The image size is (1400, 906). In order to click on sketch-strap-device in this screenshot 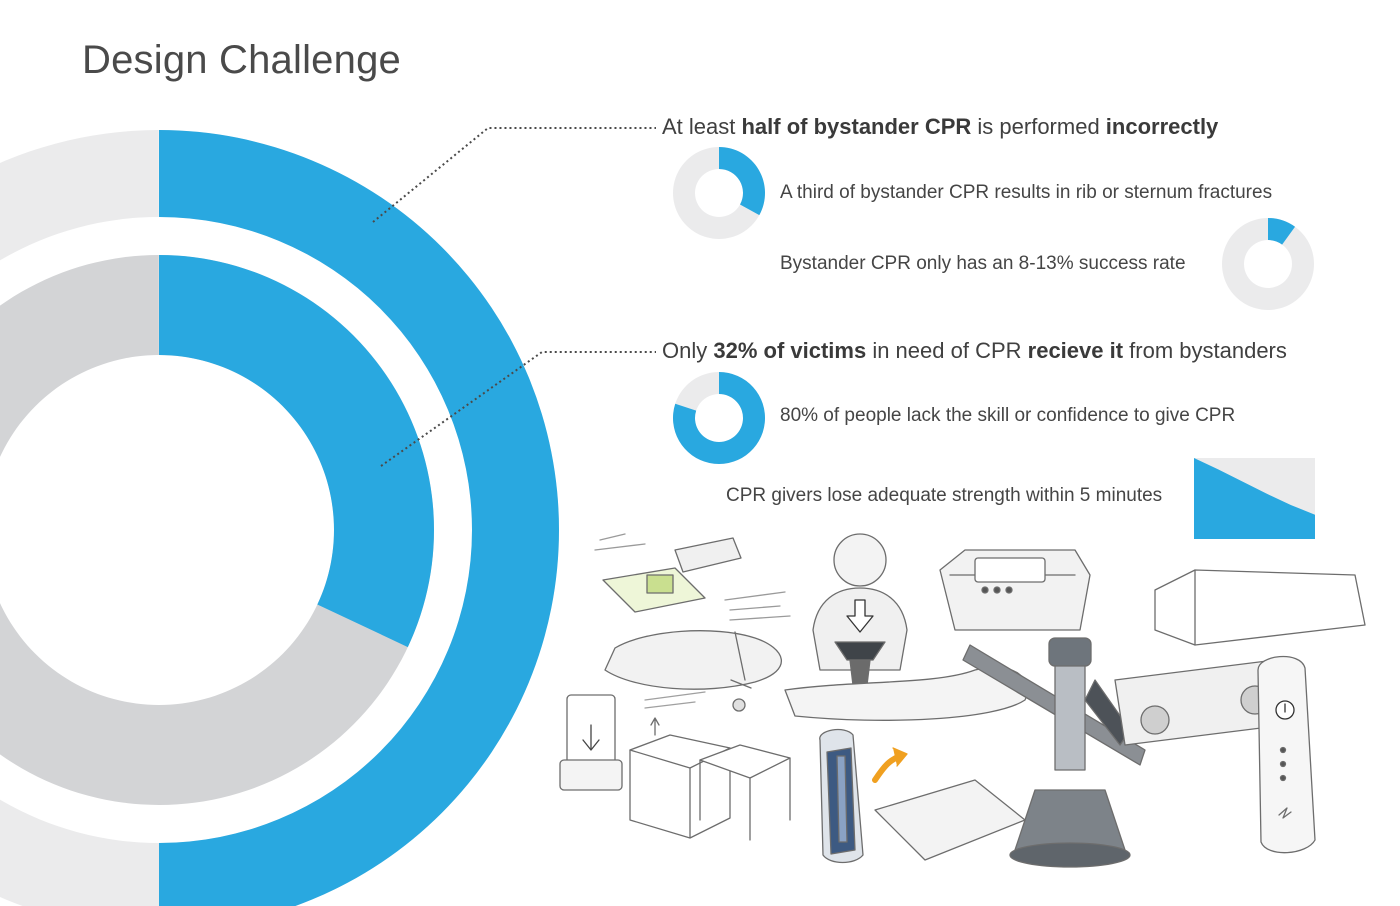, I will do `click(1054, 752)`.